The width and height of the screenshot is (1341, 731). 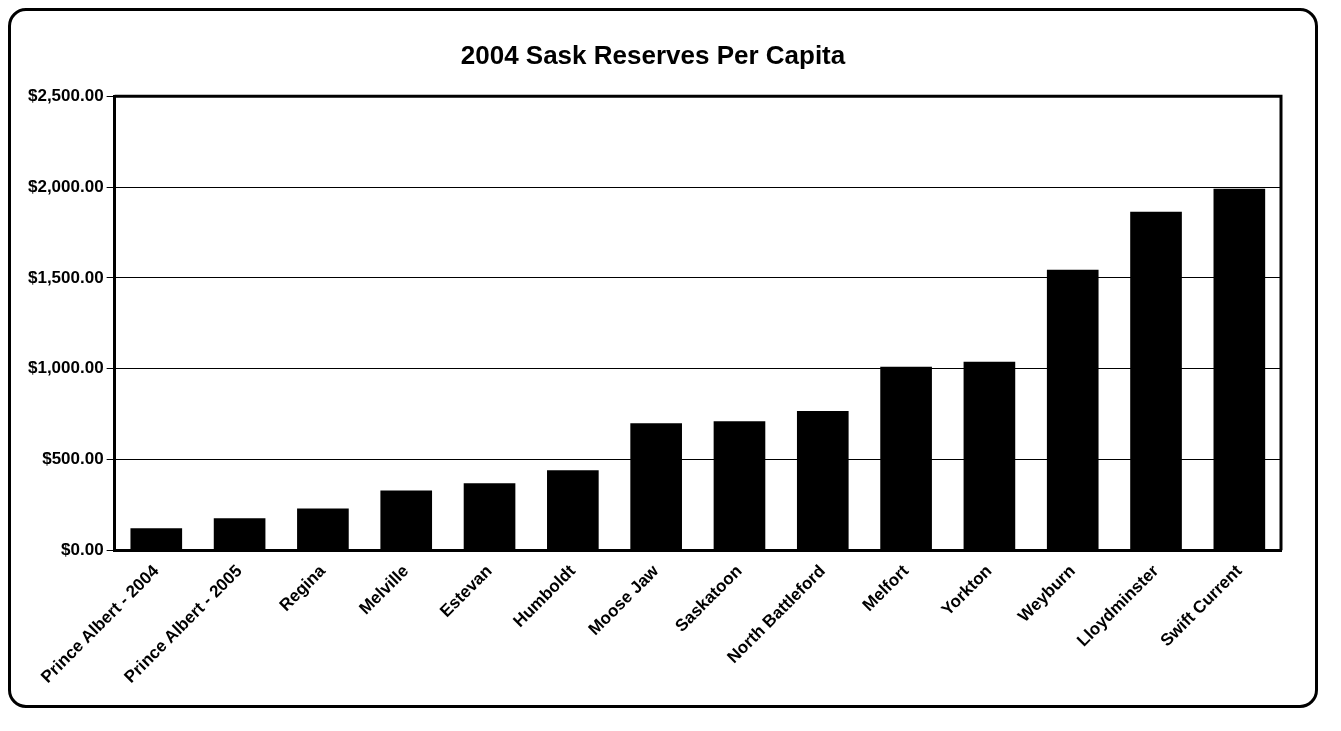 I want to click on y-tick-label: $500.00, so click(x=73, y=459).